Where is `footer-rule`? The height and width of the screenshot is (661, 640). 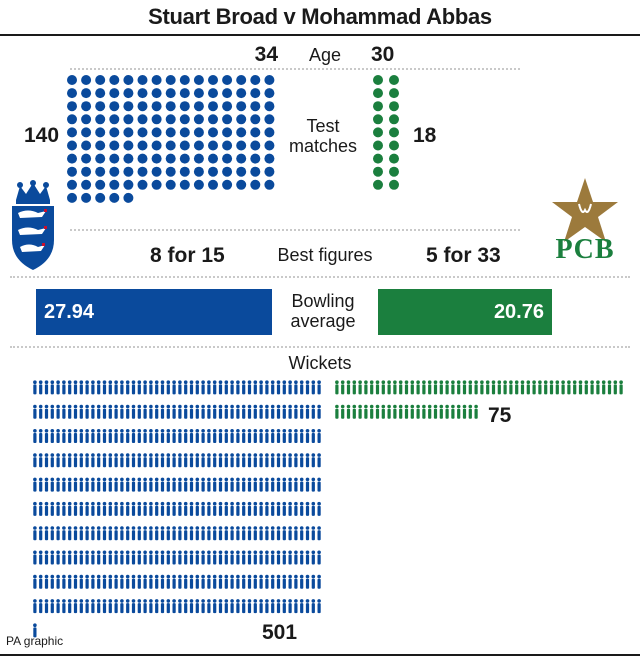 footer-rule is located at coordinates (320, 655).